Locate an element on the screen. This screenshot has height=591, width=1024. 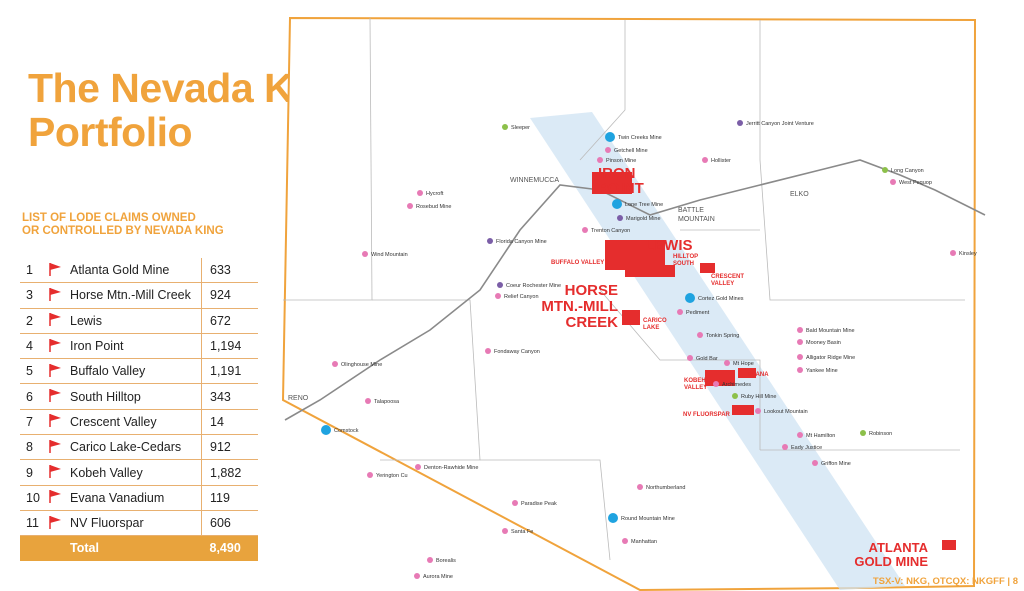
mine-label: Olinghouse Mine is located at coordinates (361, 365).